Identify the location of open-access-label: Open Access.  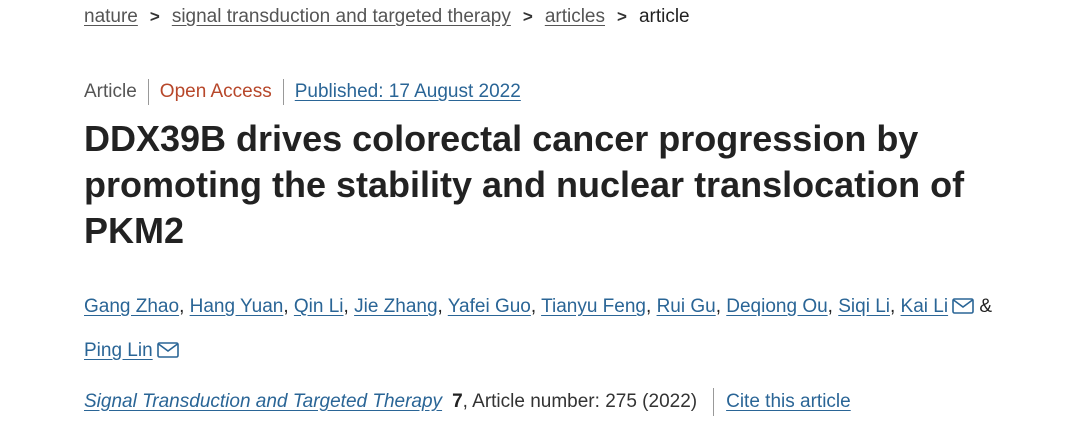
(215, 91).